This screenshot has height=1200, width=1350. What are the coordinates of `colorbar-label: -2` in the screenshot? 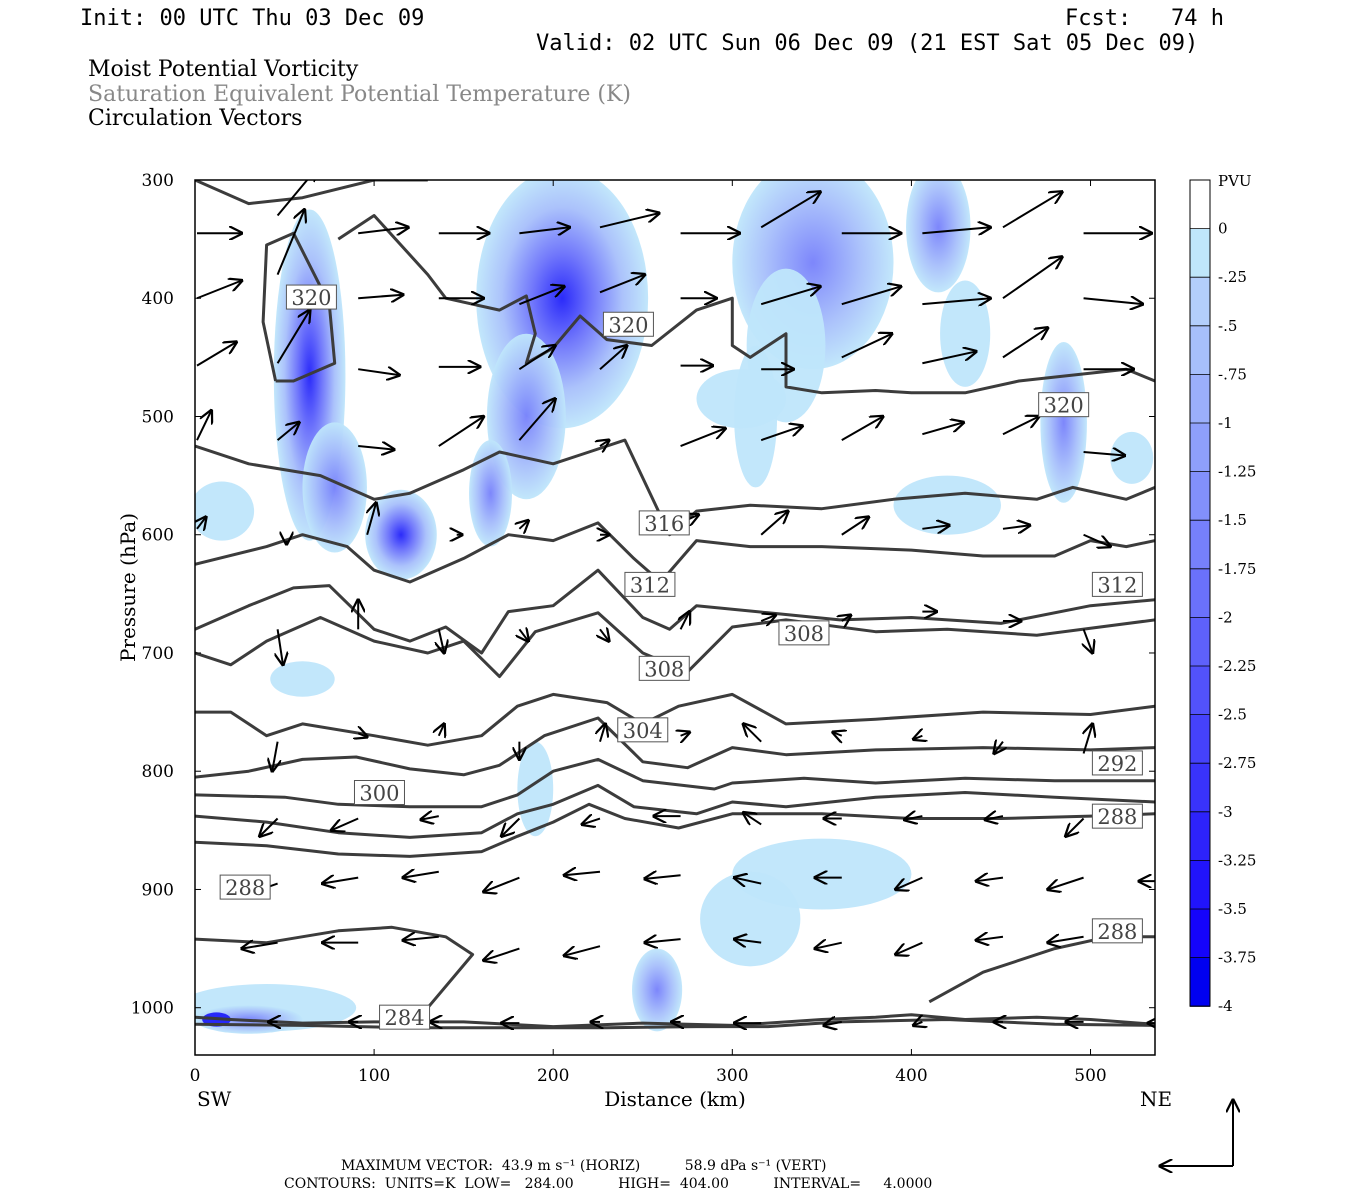 It's located at (1225, 617).